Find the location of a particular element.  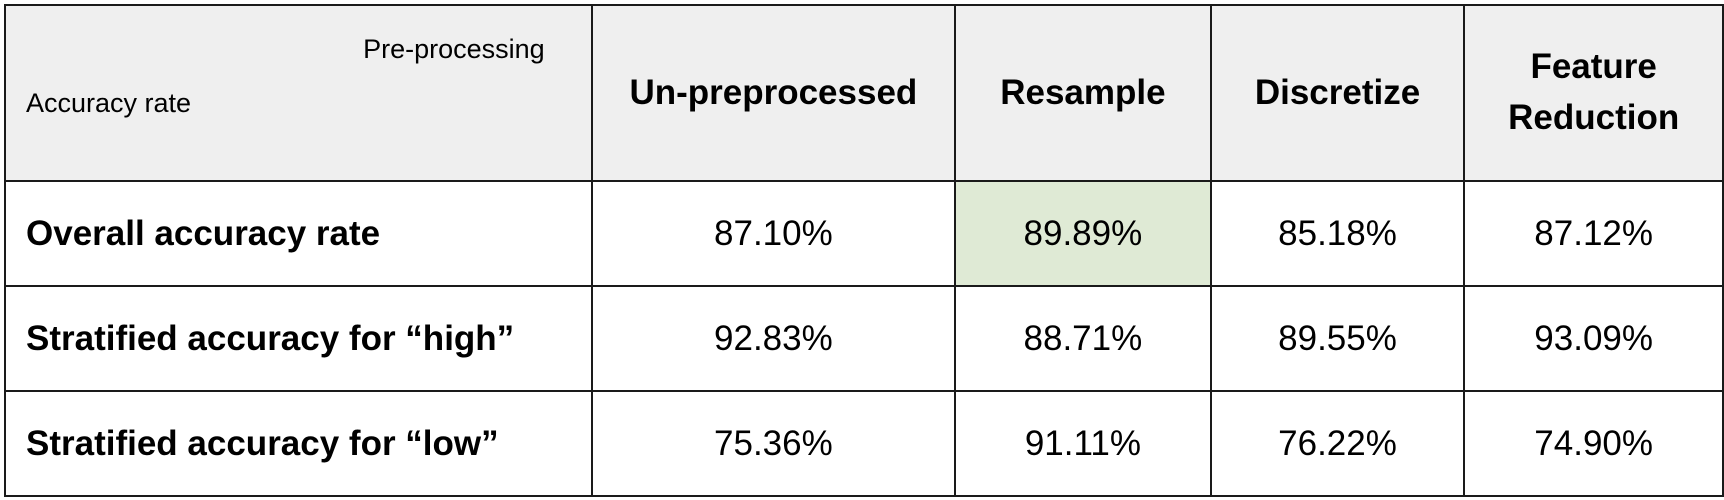

value-cell-highlighted: 89.89% is located at coordinates (1083, 233).